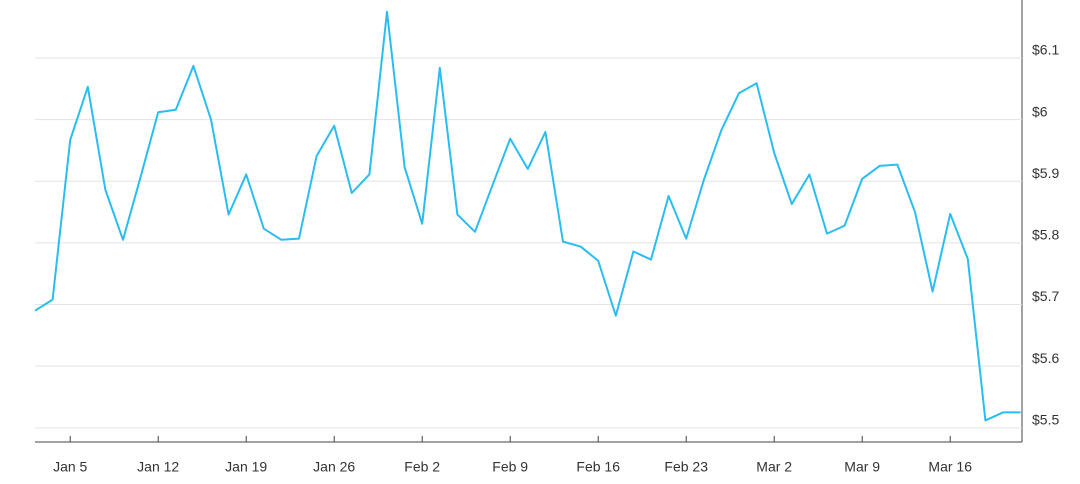 Image resolution: width=1080 pixels, height=484 pixels. I want to click on x-tick-label: Feb 2, so click(422, 467).